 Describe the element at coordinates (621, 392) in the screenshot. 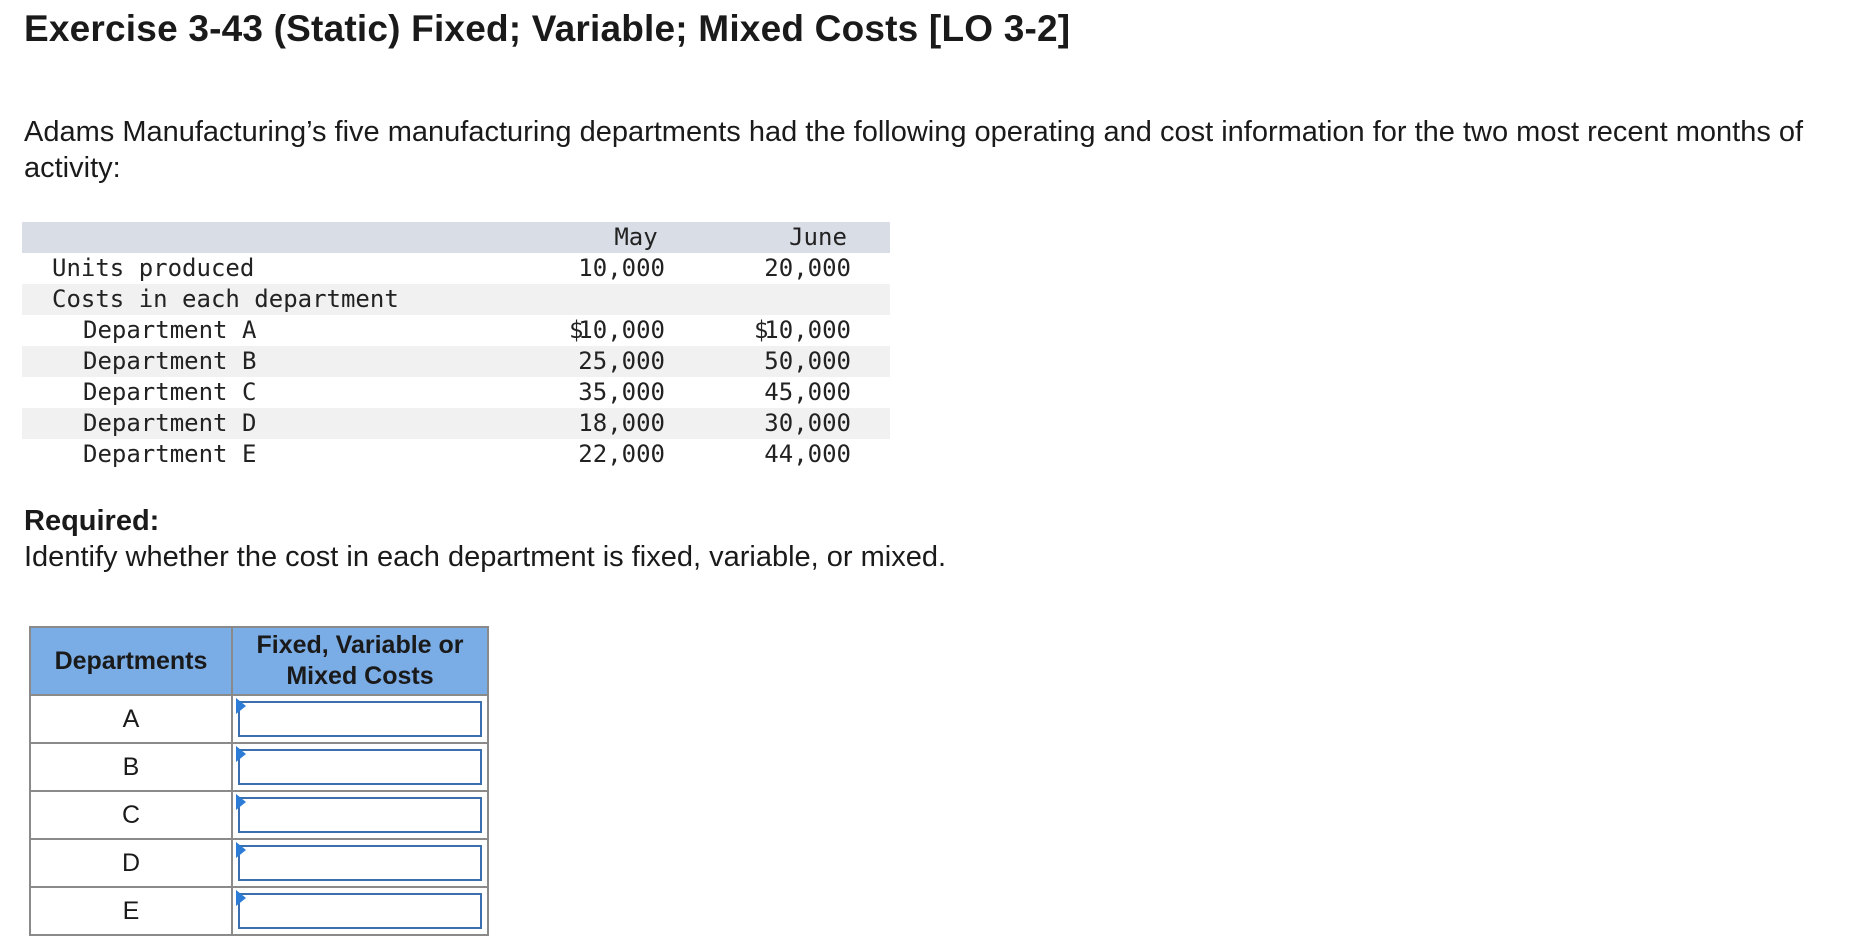

I see `department-may-value: 35,000` at that location.